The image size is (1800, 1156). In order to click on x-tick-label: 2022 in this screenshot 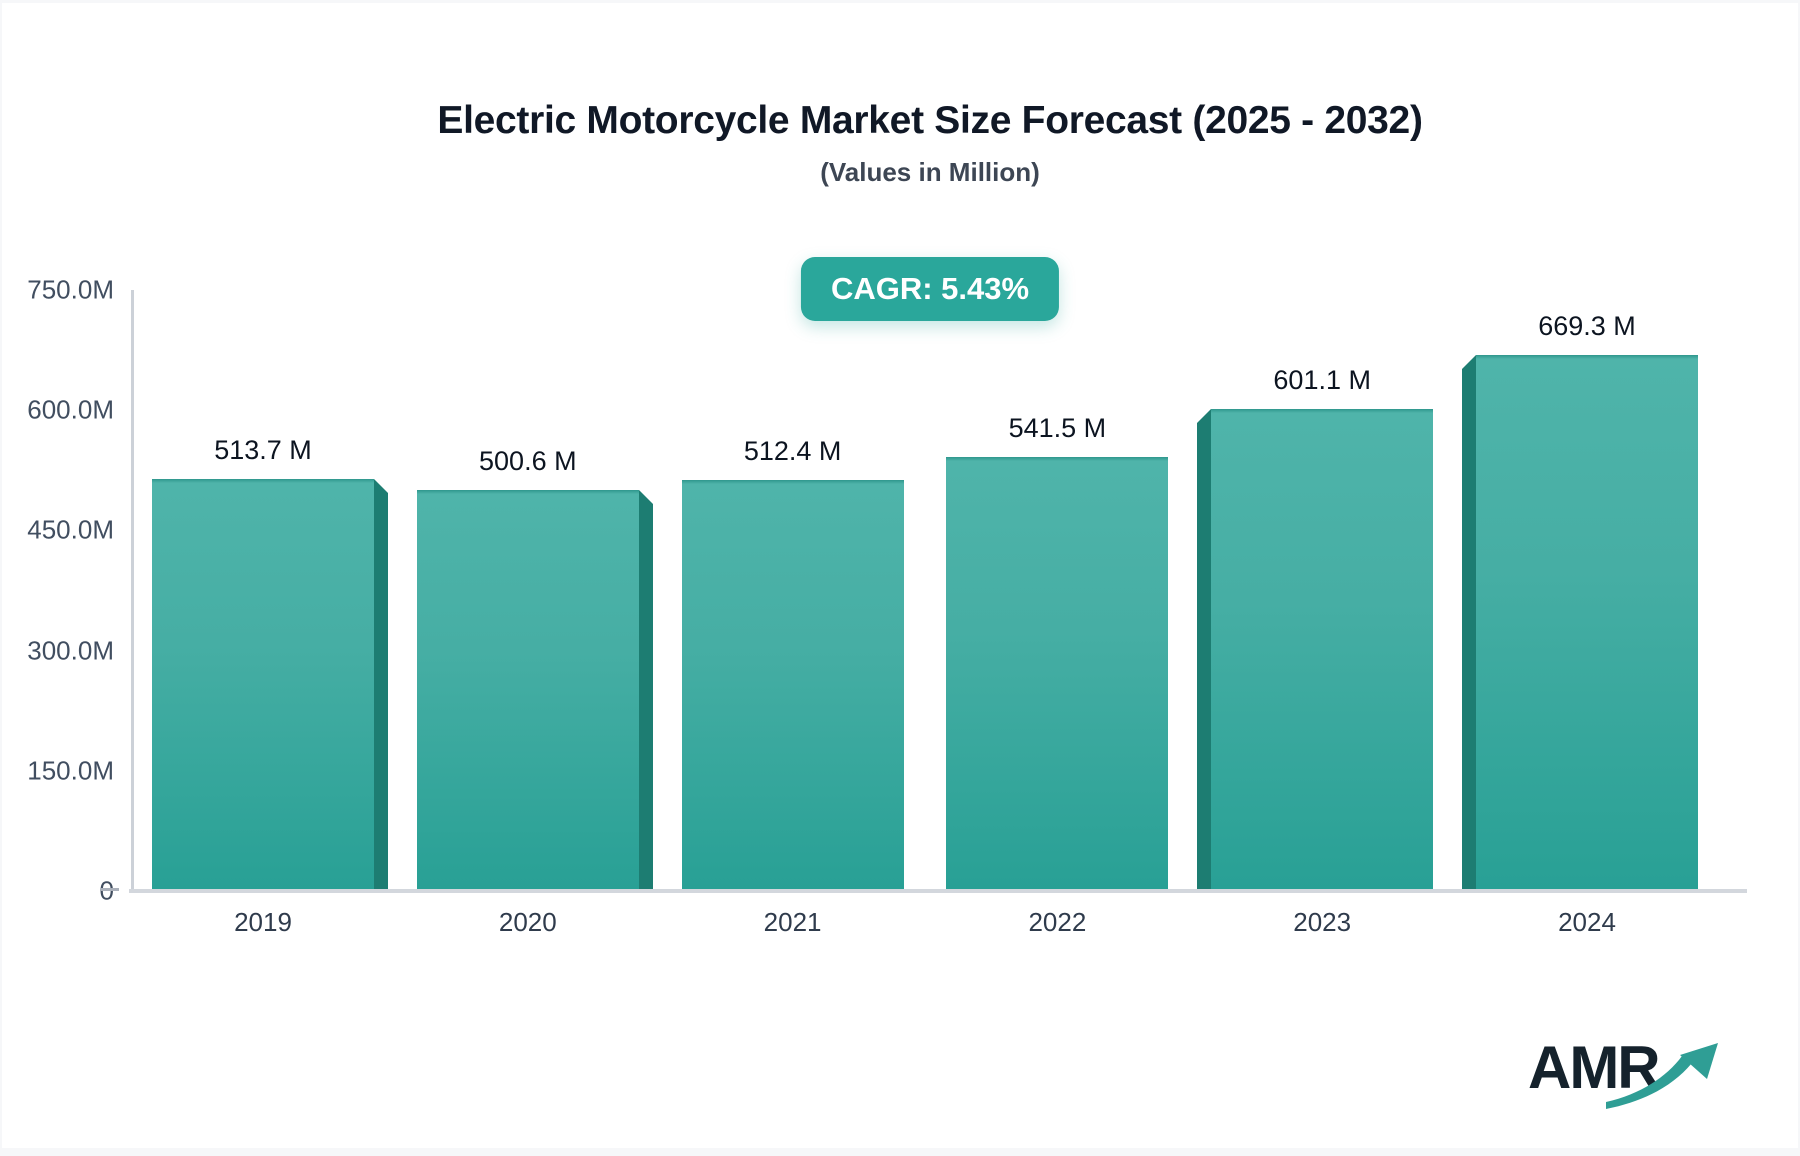, I will do `click(1057, 922)`.